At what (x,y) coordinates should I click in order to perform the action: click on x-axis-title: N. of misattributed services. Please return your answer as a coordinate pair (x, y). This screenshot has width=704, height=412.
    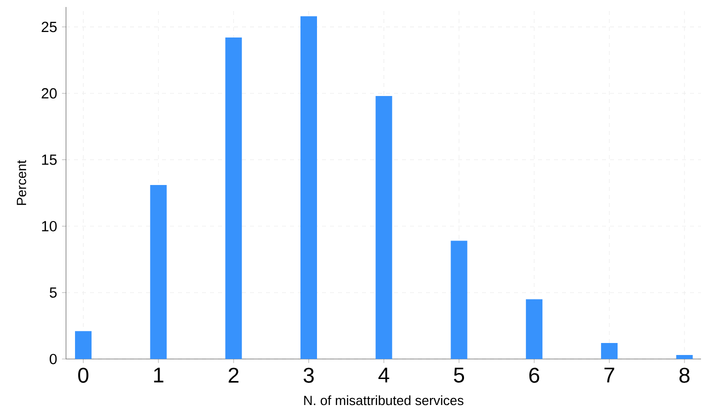
    Looking at the image, I should click on (384, 400).